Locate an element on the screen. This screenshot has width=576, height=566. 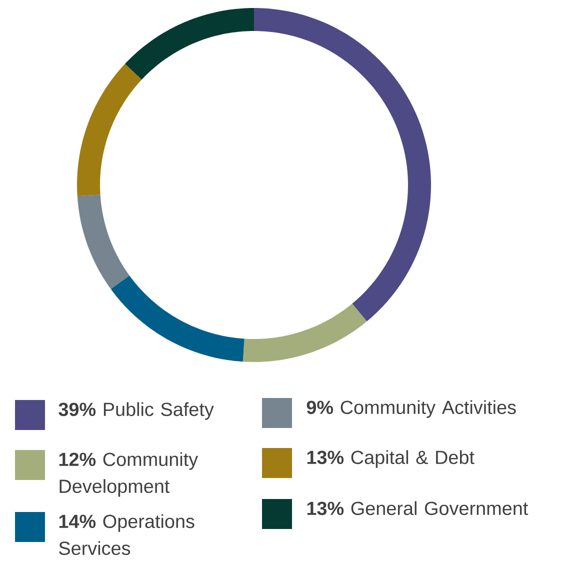
legend-label: 39% Public Safety is located at coordinates (136, 411).